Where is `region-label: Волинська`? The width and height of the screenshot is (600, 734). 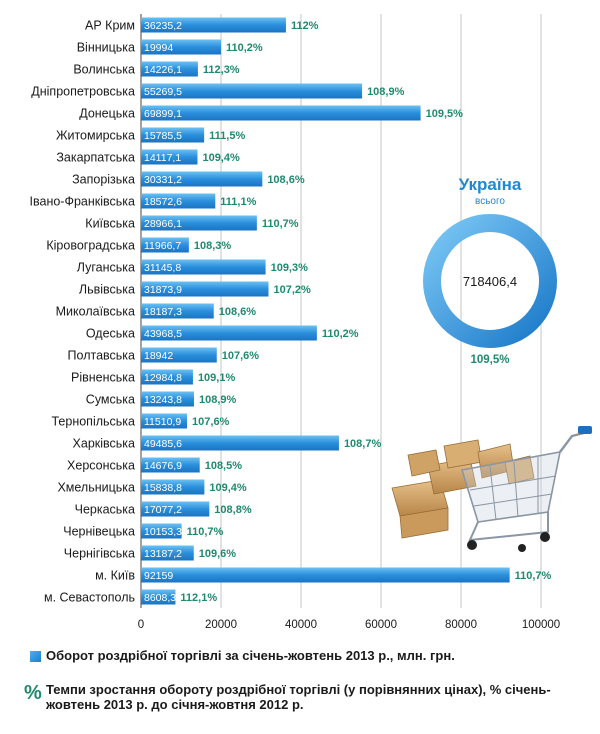 region-label: Волинська is located at coordinates (104, 70).